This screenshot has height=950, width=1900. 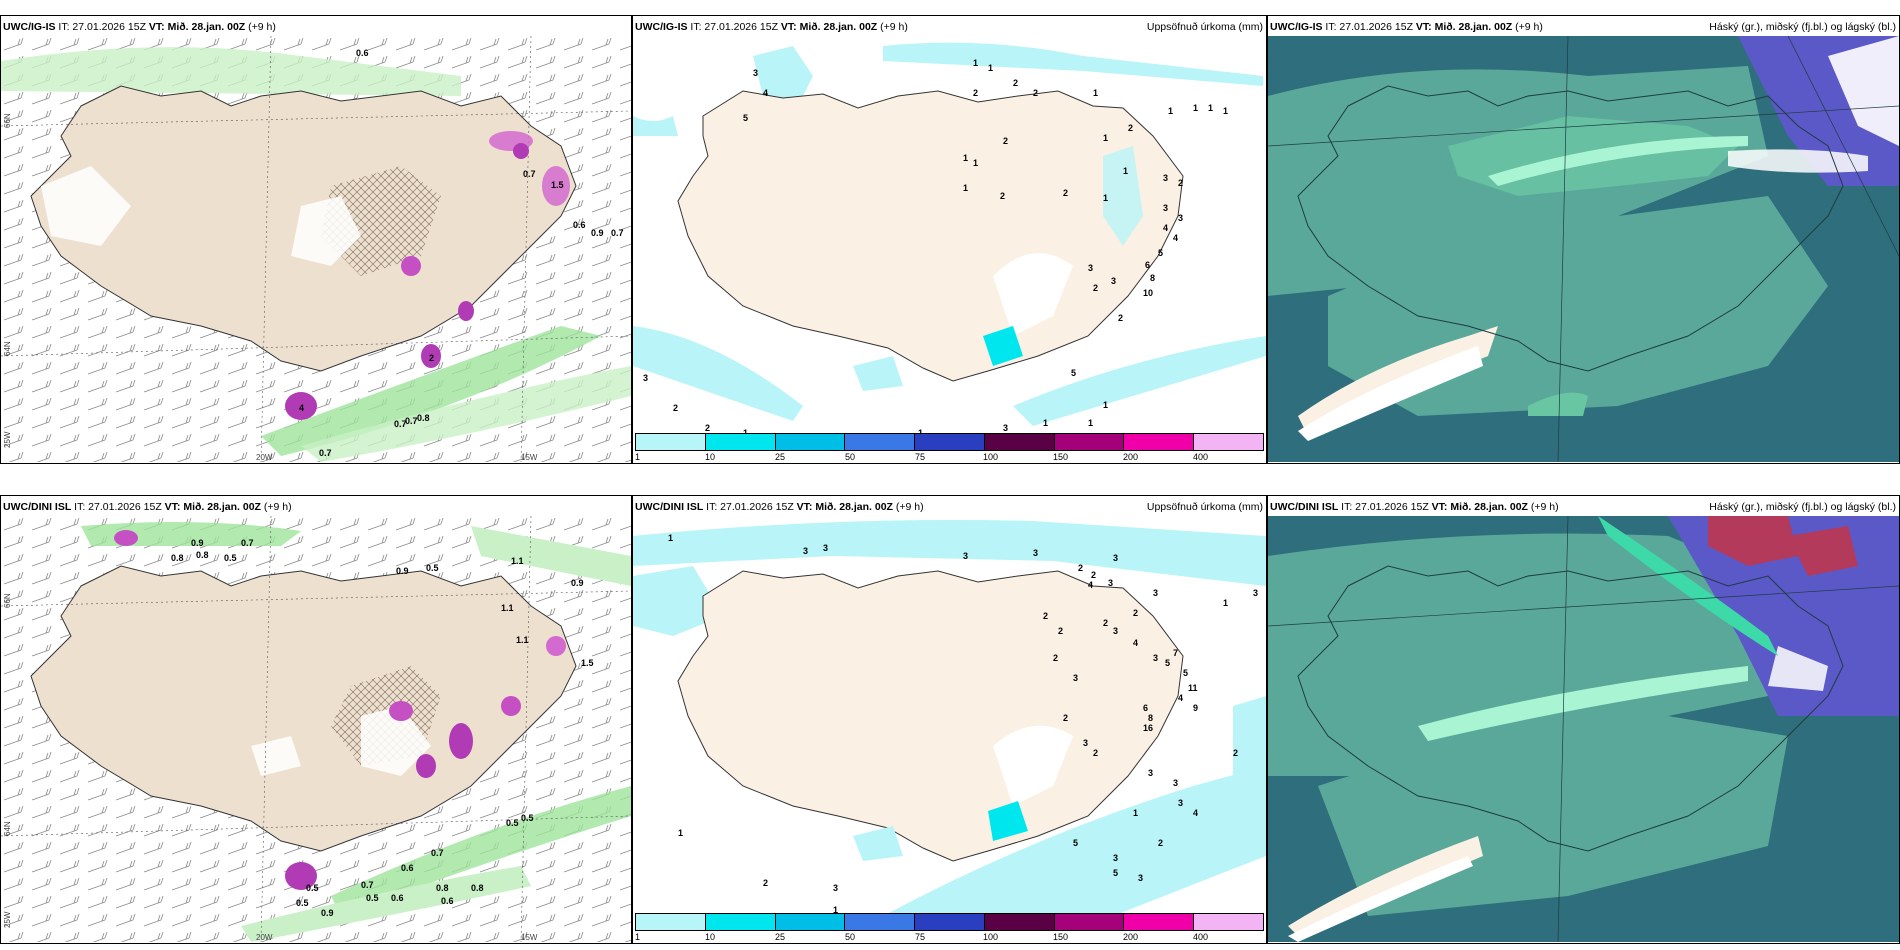 What do you see at coordinates (1148, 728) in the screenshot?
I see `svg-text: 16` at bounding box center [1148, 728].